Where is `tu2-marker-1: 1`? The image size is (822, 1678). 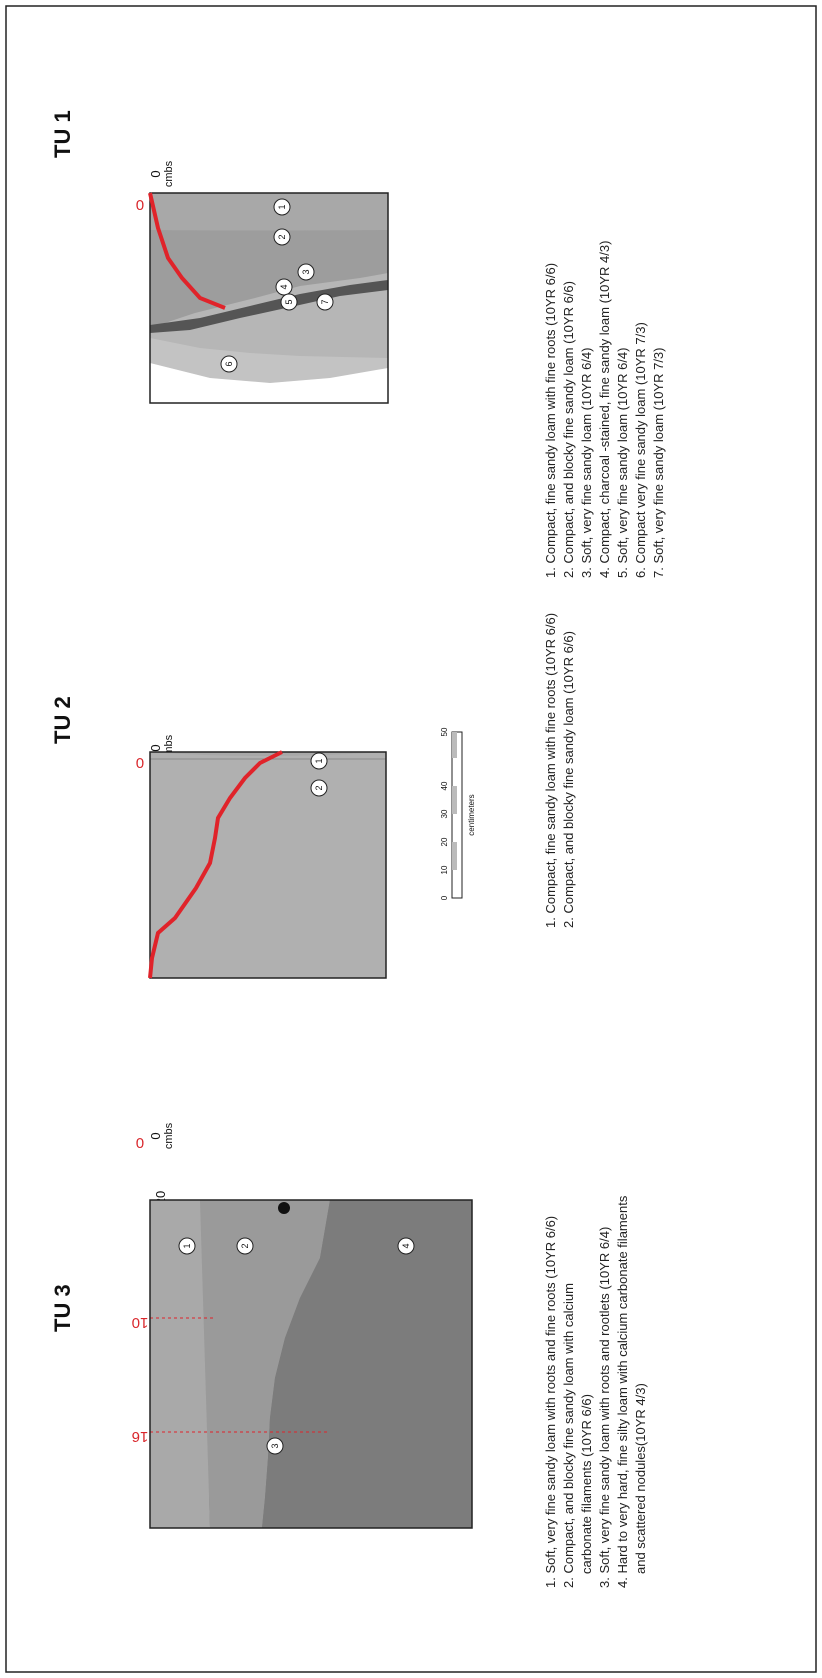 tu2-marker-1: 1 is located at coordinates (319, 760).